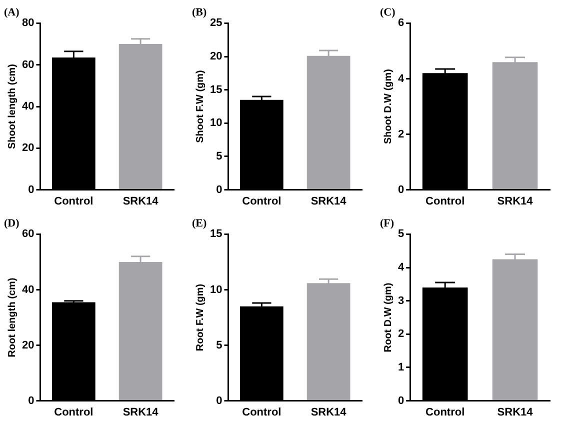 The height and width of the screenshot is (422, 565). I want to click on y-axis-title: Root D.W (gm), so click(388, 317).